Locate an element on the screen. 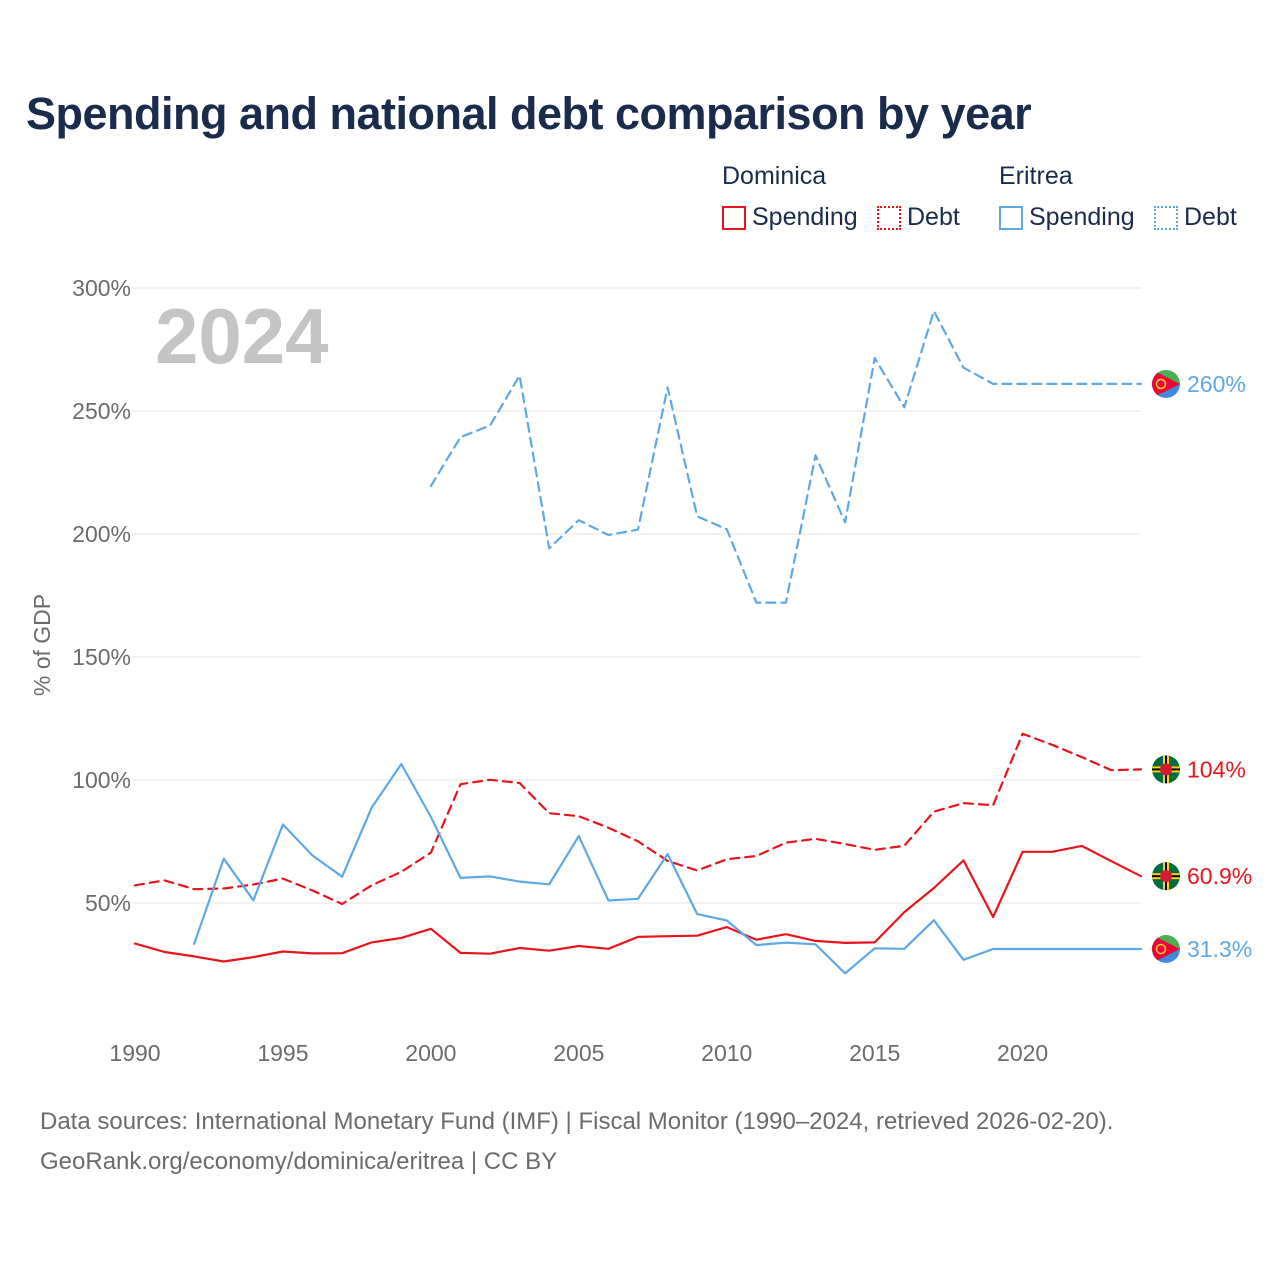  legend-dominica-debt: Debt is located at coordinates (918, 217).